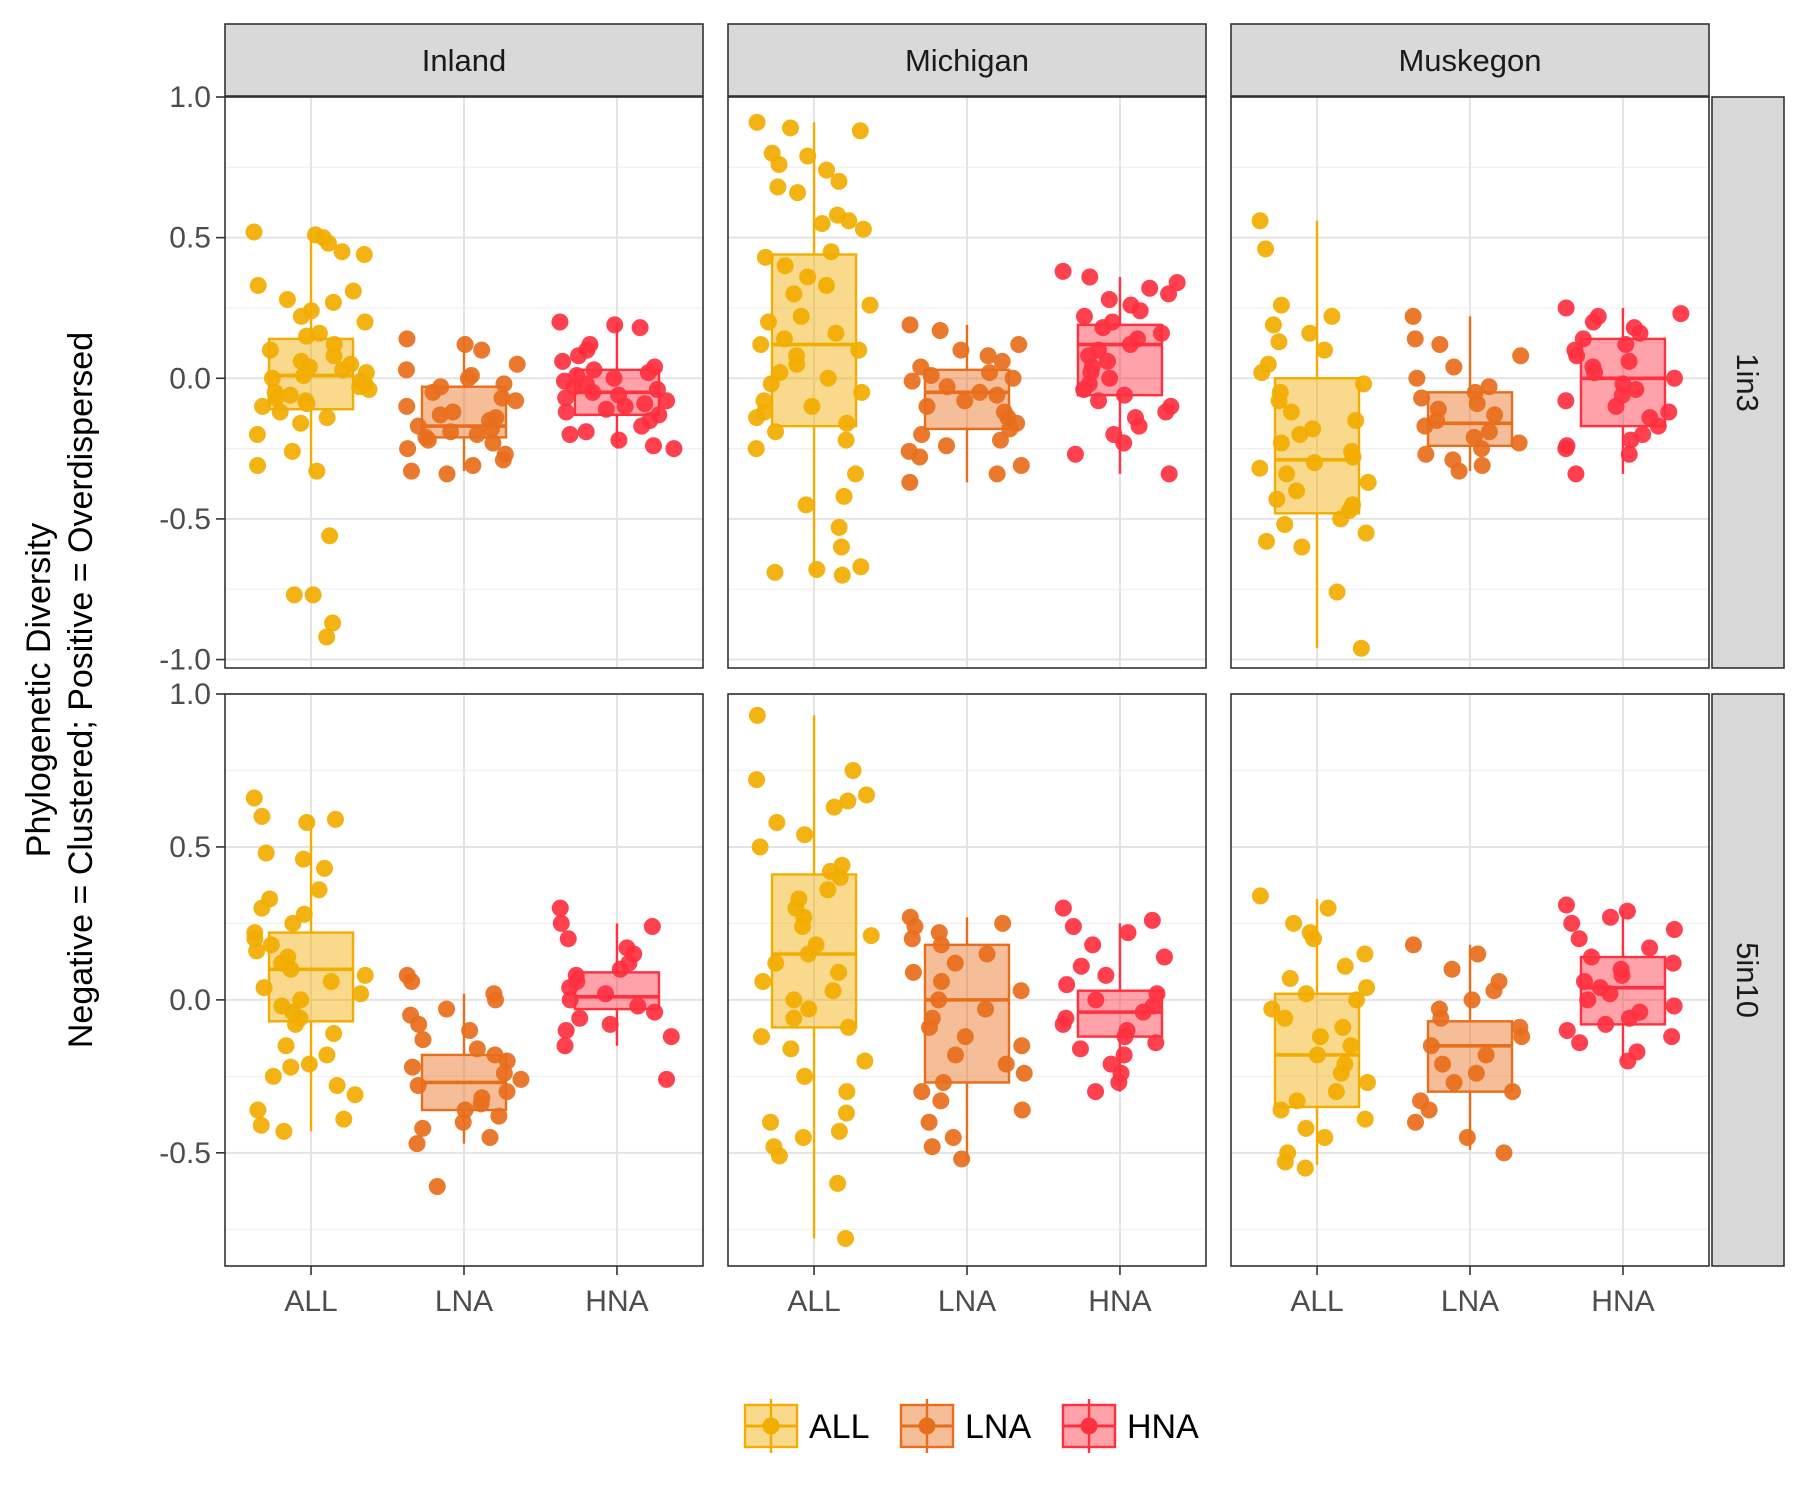 Image resolution: width=1800 pixels, height=1500 pixels. I want to click on panel-1in3-muskegon, so click(1470, 382).